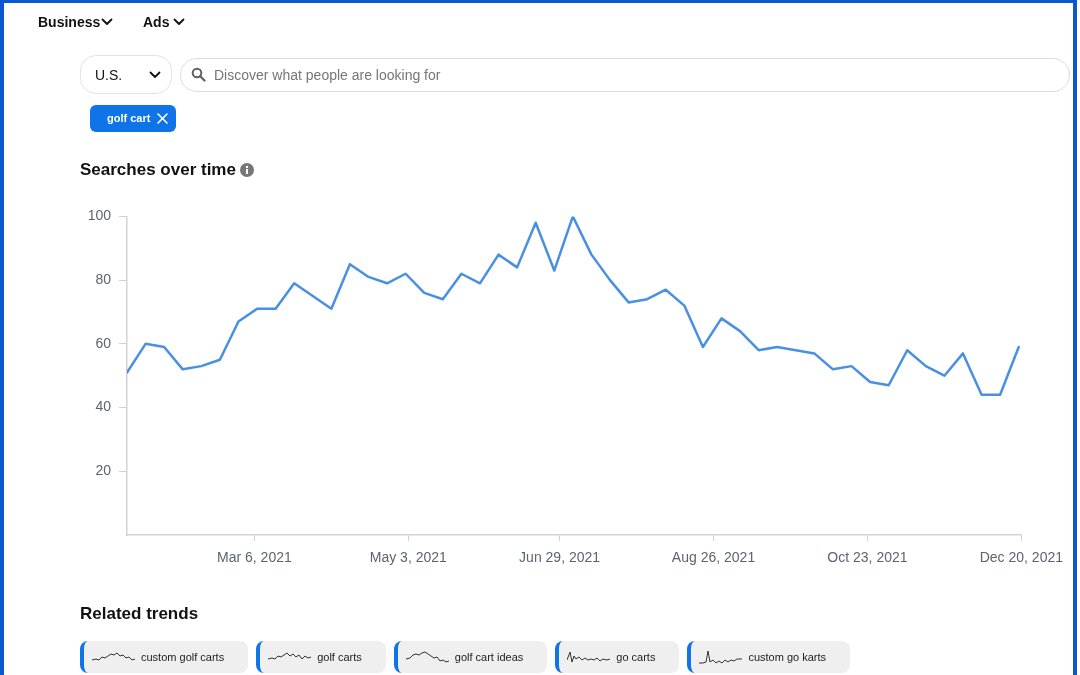 This screenshot has width=1080, height=675. I want to click on text: Ads, so click(156, 22).